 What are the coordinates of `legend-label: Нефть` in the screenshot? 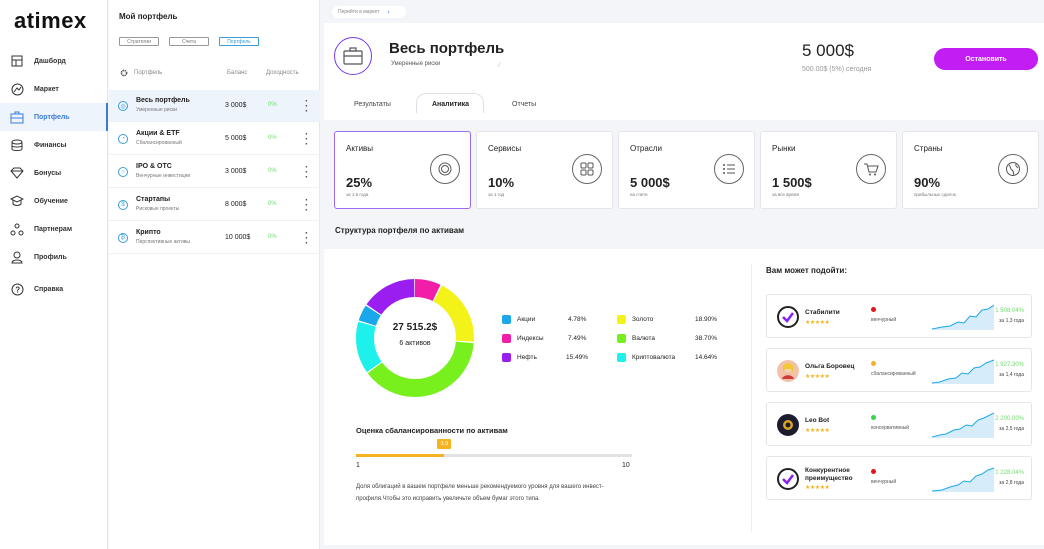 It's located at (527, 357).